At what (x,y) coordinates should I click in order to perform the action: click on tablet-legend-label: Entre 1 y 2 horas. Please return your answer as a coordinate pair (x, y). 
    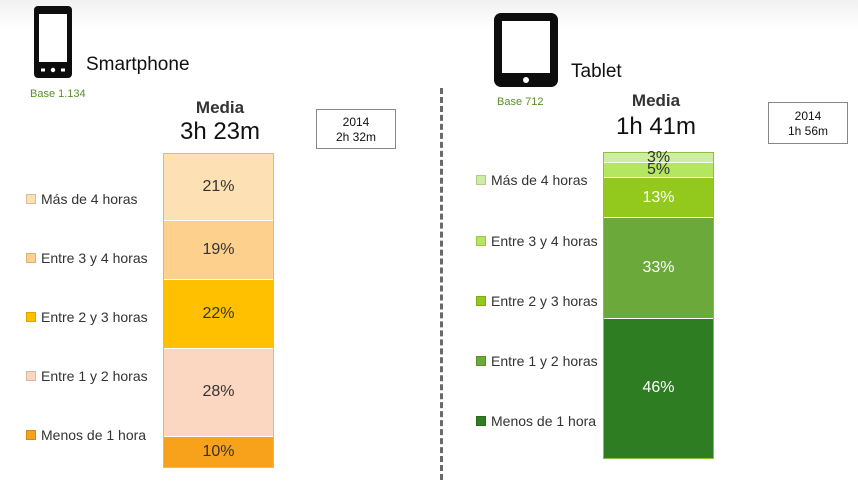
    Looking at the image, I should click on (544, 361).